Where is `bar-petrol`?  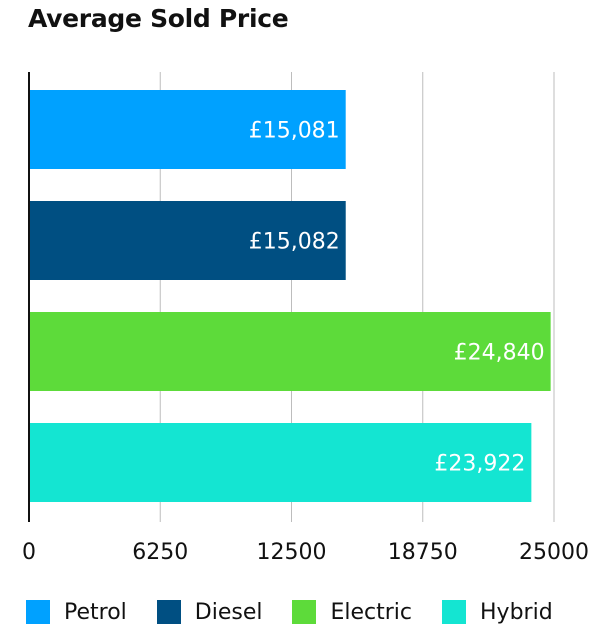 bar-petrol is located at coordinates (187, 129).